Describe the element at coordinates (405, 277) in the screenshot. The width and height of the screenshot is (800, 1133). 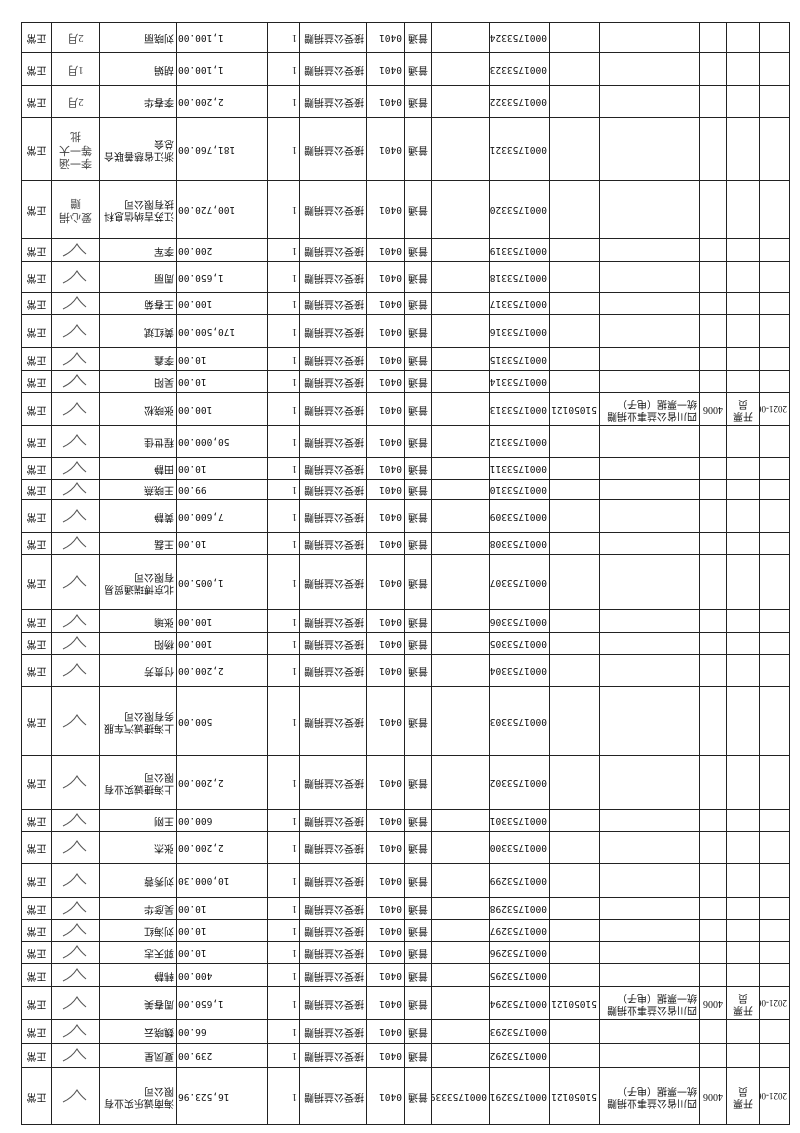
I see `receipt-row: 0001753318 普通 0401 接受公益捐赠 1 1,650.00 周丽 正常` at that location.